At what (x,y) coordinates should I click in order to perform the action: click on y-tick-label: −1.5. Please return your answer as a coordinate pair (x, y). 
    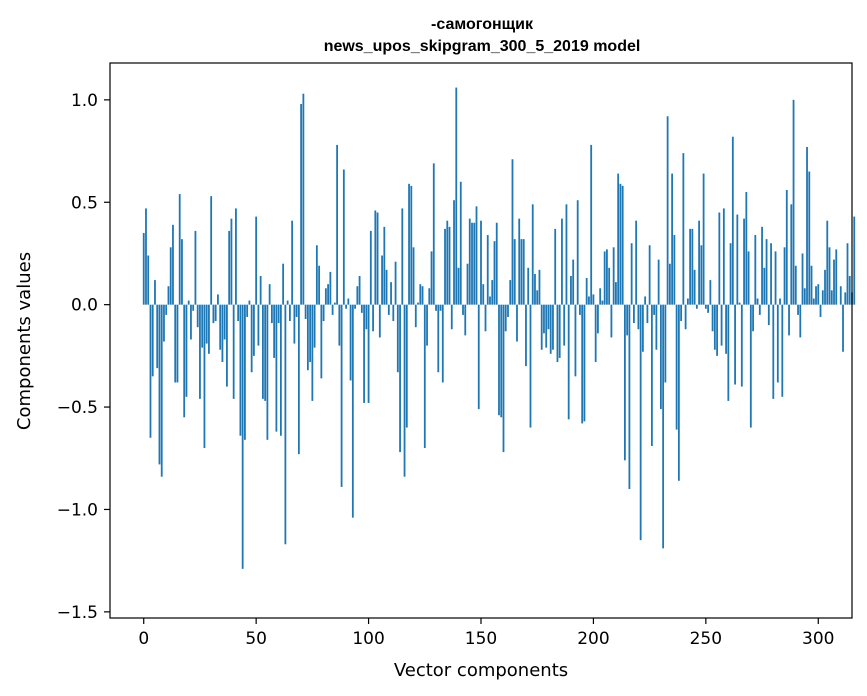
    Looking at the image, I should click on (77, 613).